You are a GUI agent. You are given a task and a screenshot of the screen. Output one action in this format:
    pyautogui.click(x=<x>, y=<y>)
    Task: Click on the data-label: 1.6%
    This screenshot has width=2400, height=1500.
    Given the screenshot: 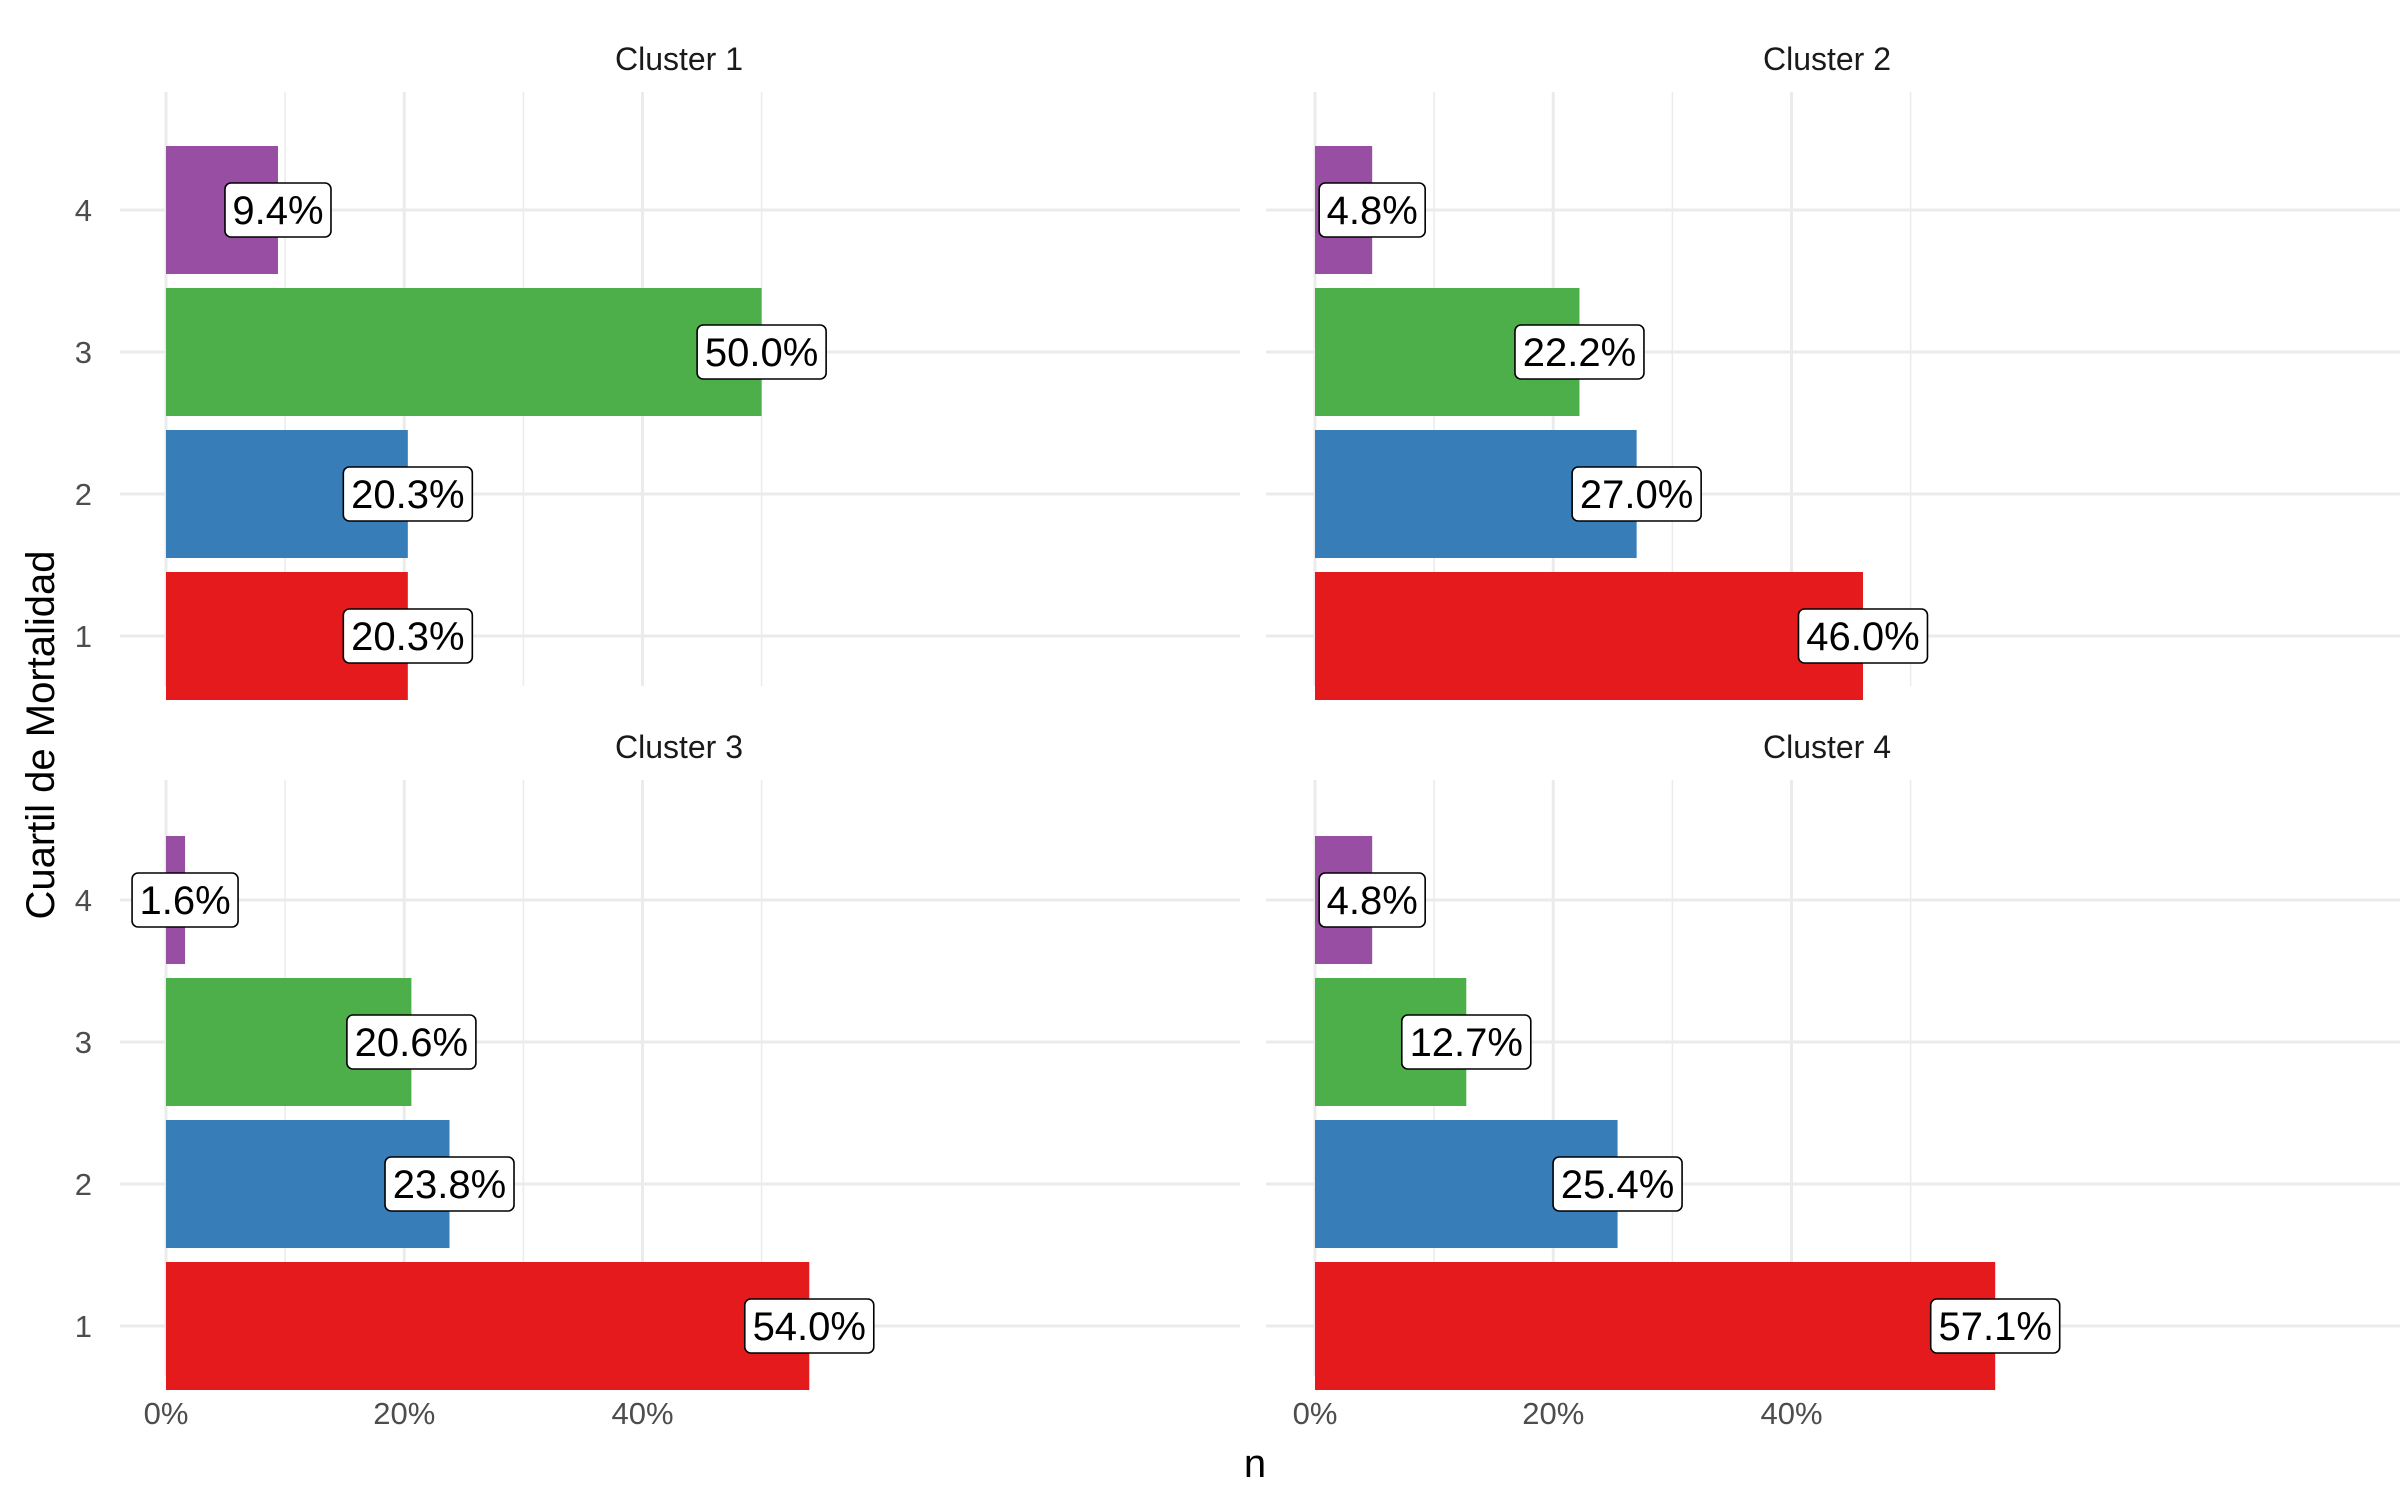 What is the action you would take?
    pyautogui.click(x=185, y=900)
    